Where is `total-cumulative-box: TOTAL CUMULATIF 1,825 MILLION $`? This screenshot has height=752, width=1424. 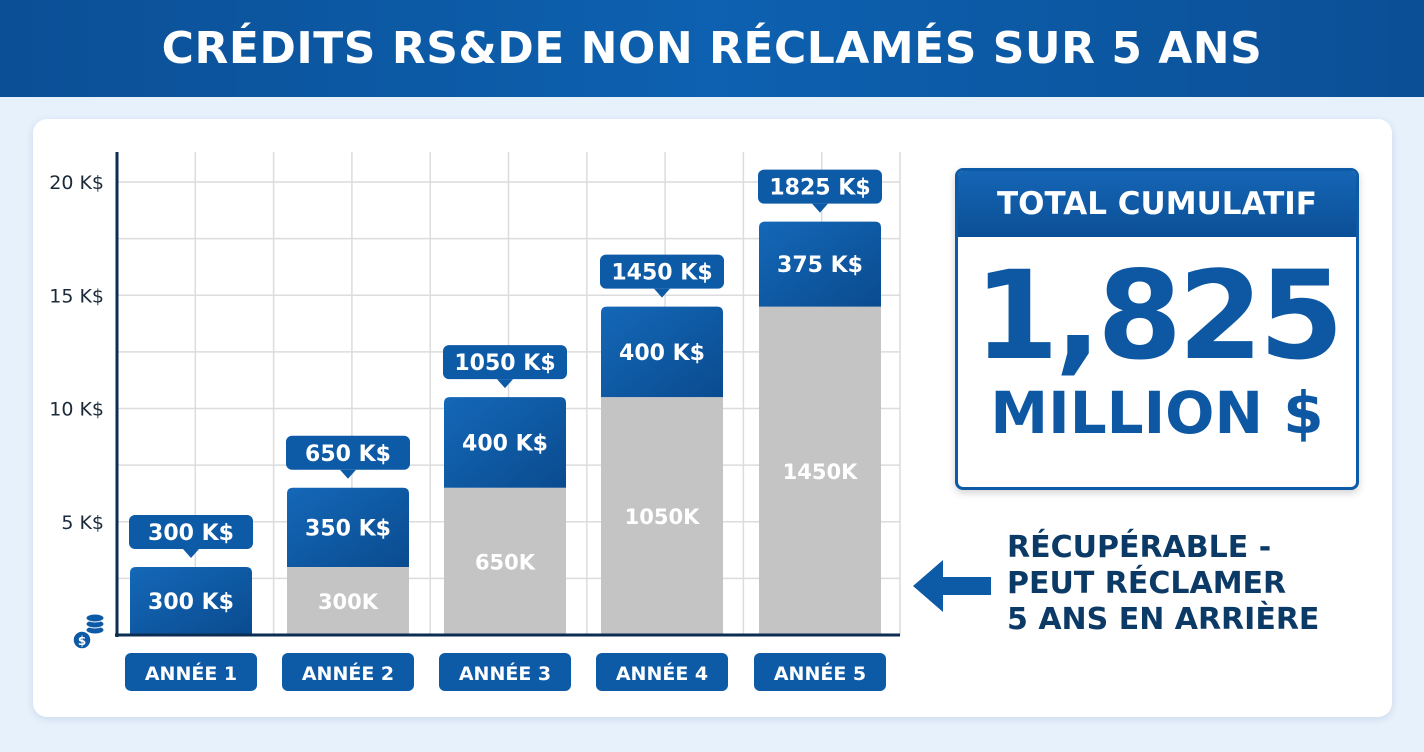 total-cumulative-box: TOTAL CUMULATIF 1,825 MILLION $ is located at coordinates (1157, 329).